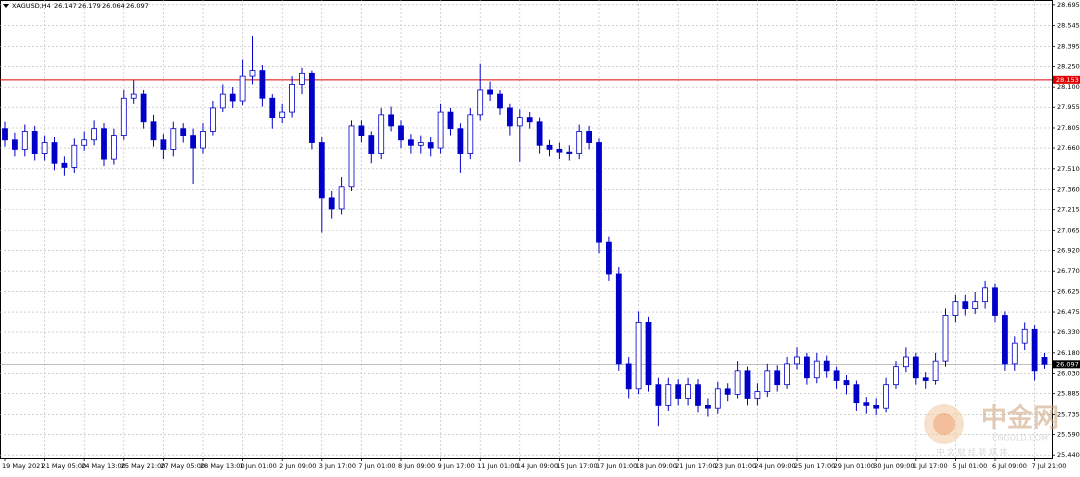 This screenshot has width=1080, height=477. Describe the element at coordinates (1009, 466) in the screenshot. I see `x-tick-label: 6 Jul 09:00` at that location.